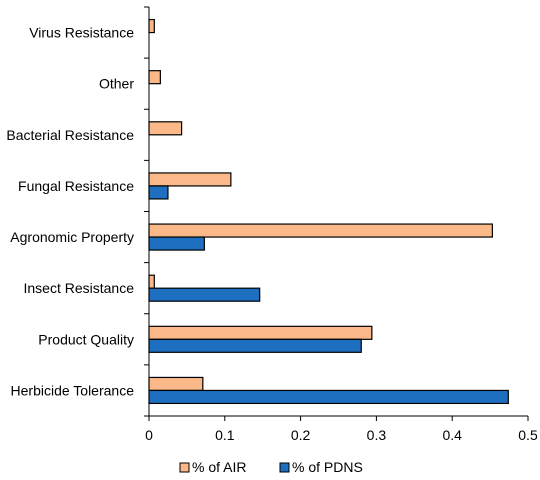 The height and width of the screenshot is (480, 540). Describe the element at coordinates (116, 84) in the screenshot. I see `category-label: Other` at that location.